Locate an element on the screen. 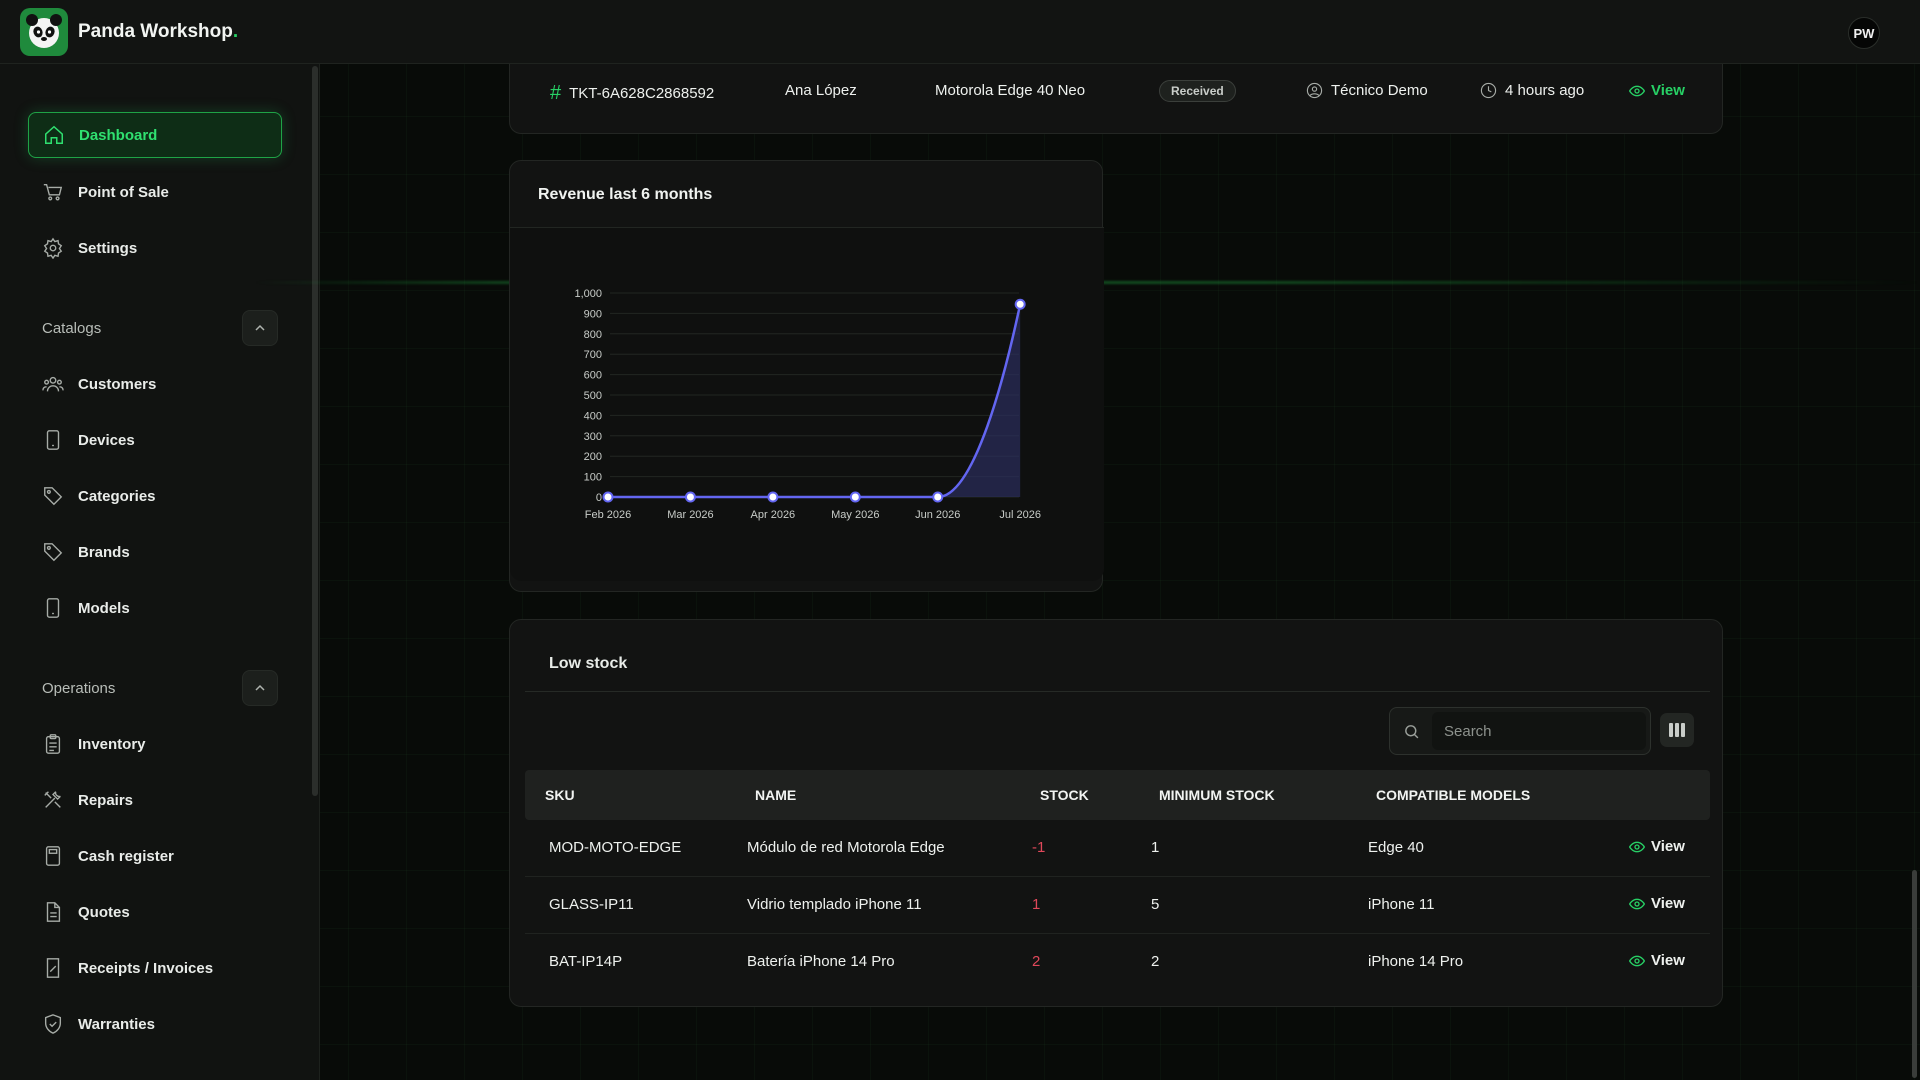 This screenshot has width=1920, height=1080. y-tick-label: 100 is located at coordinates (593, 478).